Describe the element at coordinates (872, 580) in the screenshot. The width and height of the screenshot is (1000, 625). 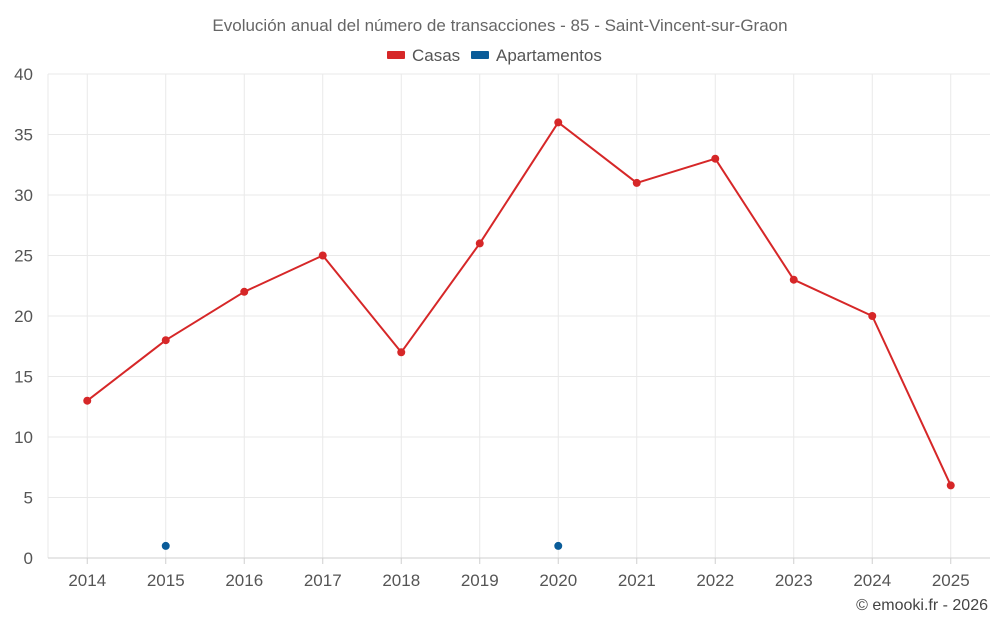
I see `x-tick-label: 2024` at that location.